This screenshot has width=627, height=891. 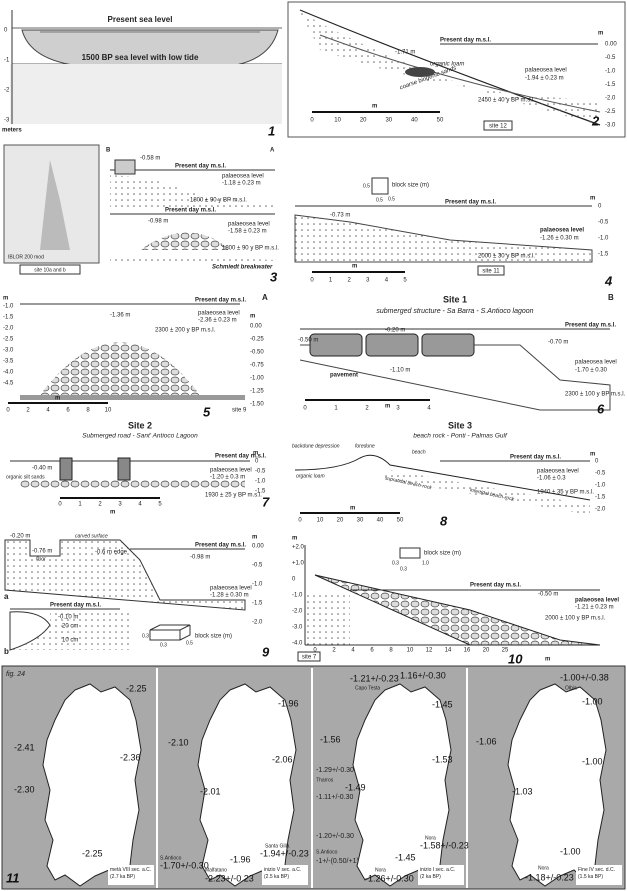 What do you see at coordinates (380, 870) in the screenshot?
I see `label: Nora` at bounding box center [380, 870].